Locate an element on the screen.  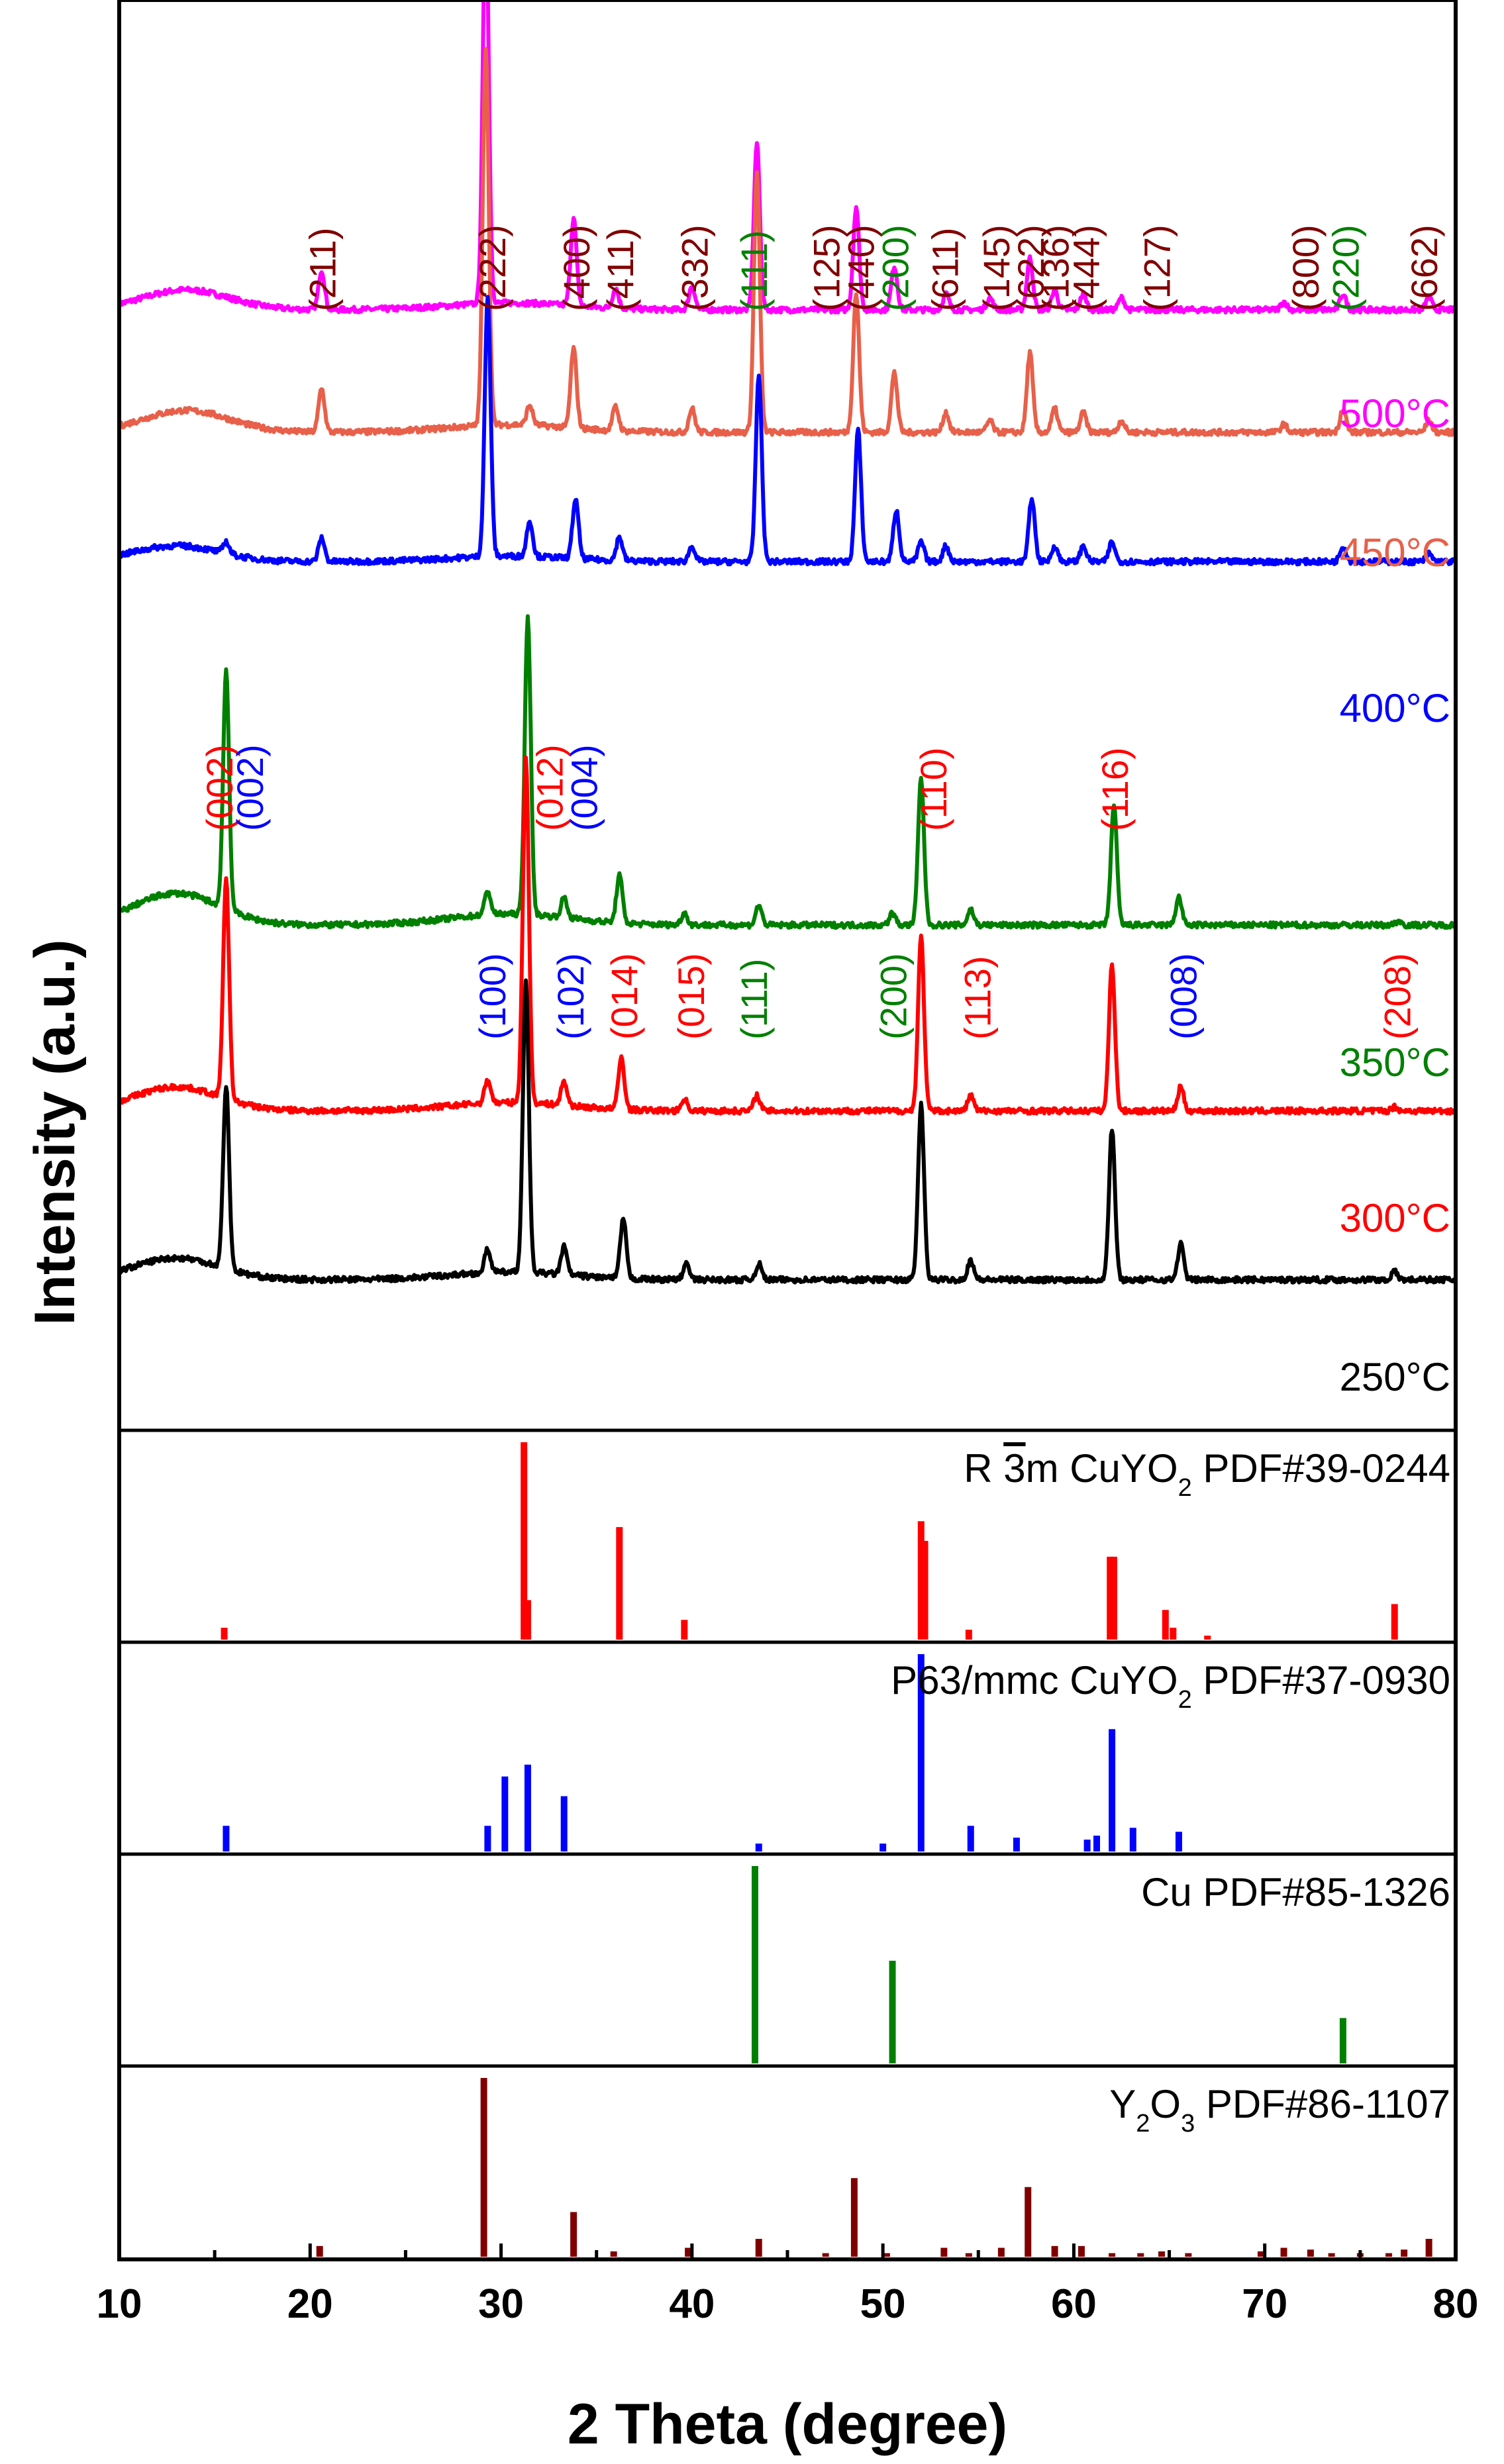
x-tick-label: 70 is located at coordinates (1264, 2304).